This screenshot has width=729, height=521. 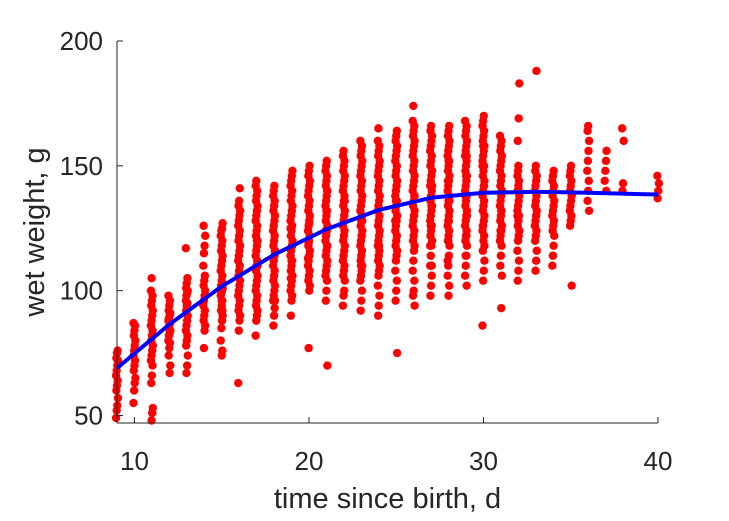 I want to click on x-tick-label: 30, so click(x=483, y=461).